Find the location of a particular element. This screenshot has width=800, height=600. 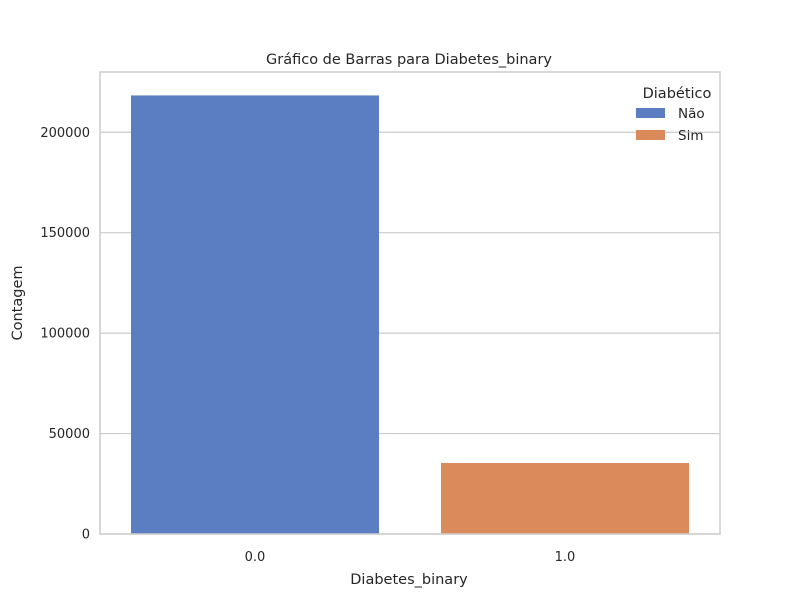

x-tick-label: 0.0 is located at coordinates (255, 557).